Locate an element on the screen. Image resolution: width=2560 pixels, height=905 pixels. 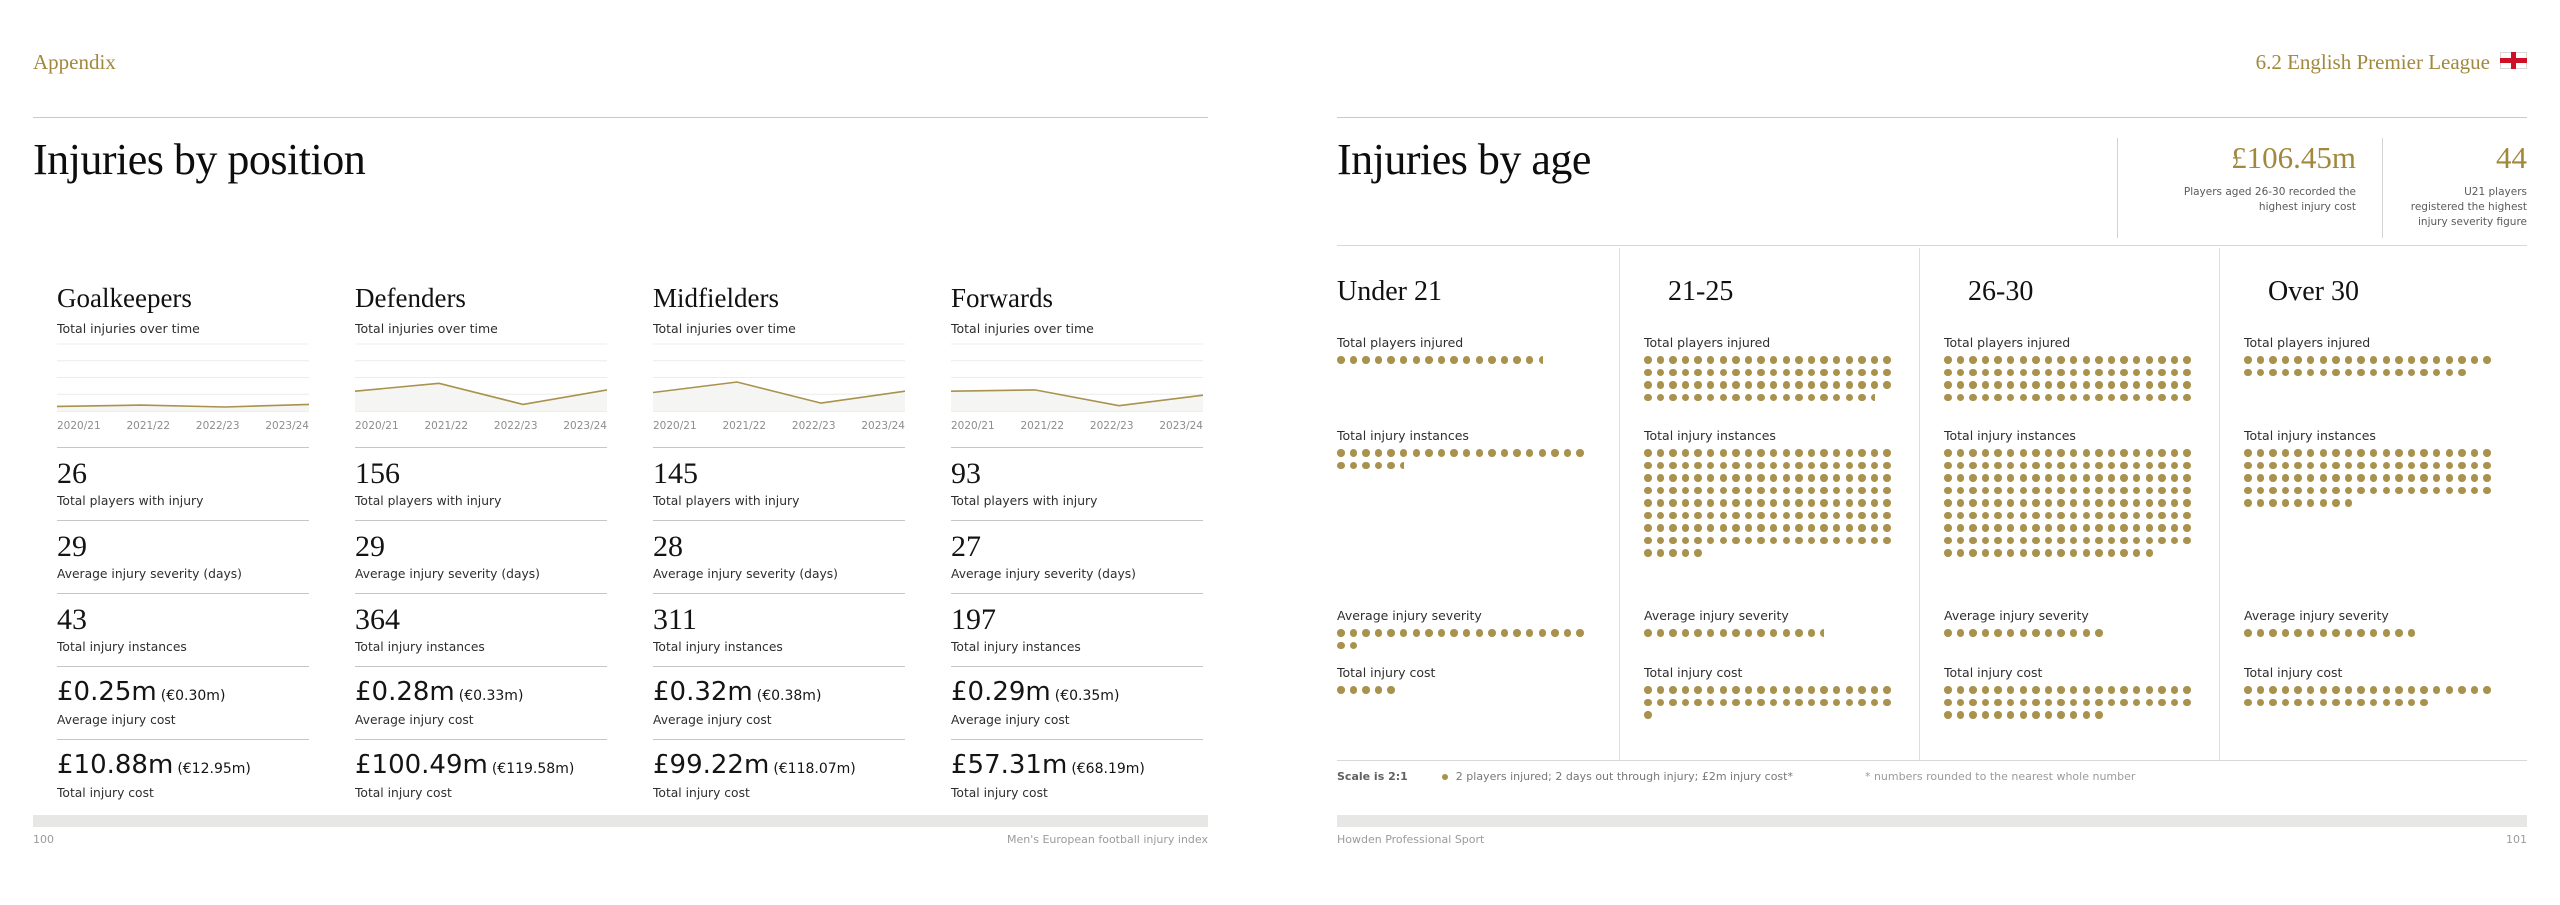
position-heading: Forwards is located at coordinates (1002, 298).